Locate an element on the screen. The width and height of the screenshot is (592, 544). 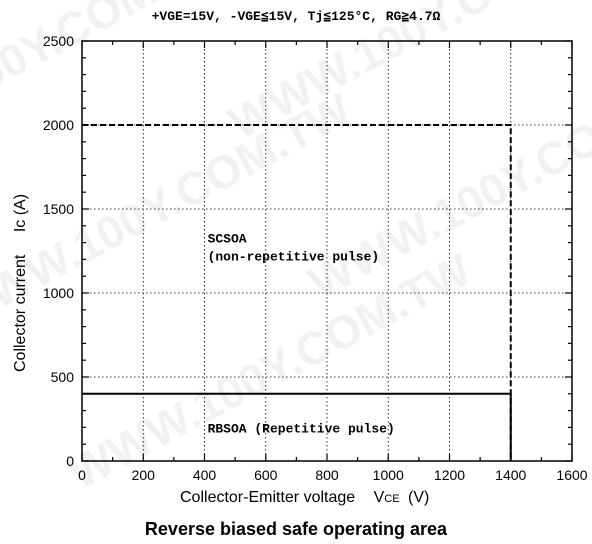
y-tick-label: 2000 is located at coordinates (58, 125).